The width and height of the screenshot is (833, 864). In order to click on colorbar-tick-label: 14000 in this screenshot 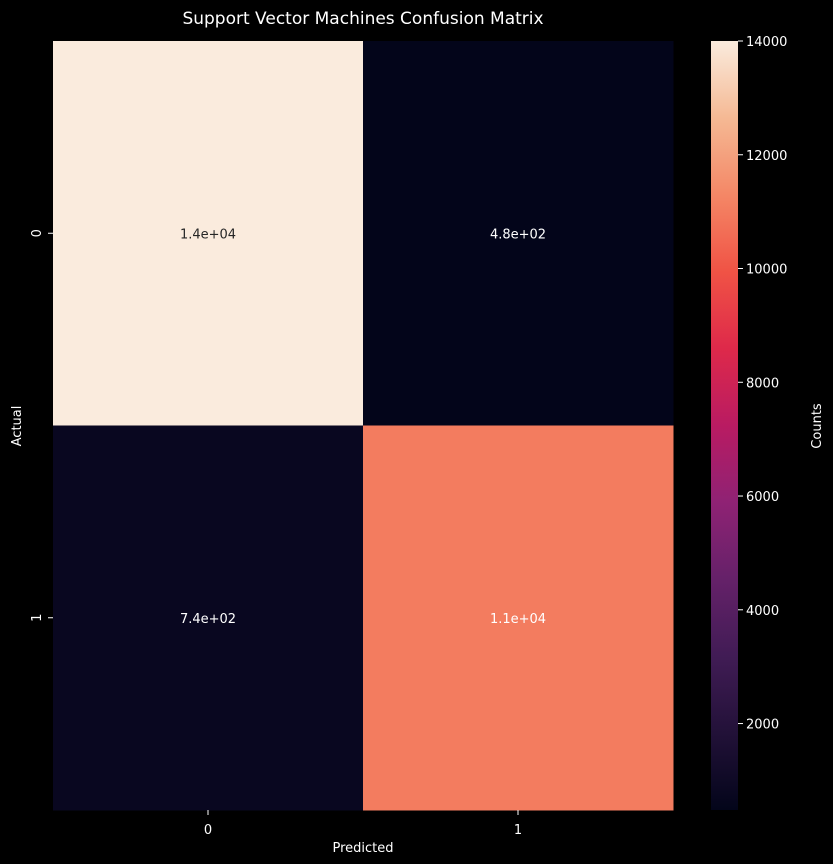, I will do `click(766, 42)`.